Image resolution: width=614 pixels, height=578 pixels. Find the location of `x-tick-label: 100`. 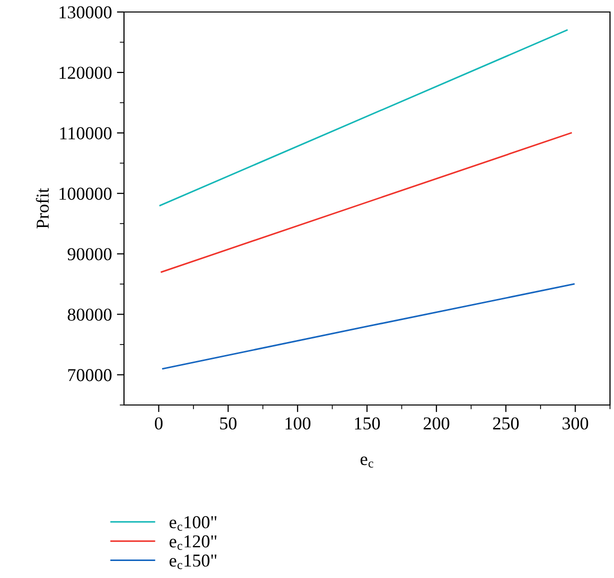

x-tick-label: 100 is located at coordinates (298, 423).